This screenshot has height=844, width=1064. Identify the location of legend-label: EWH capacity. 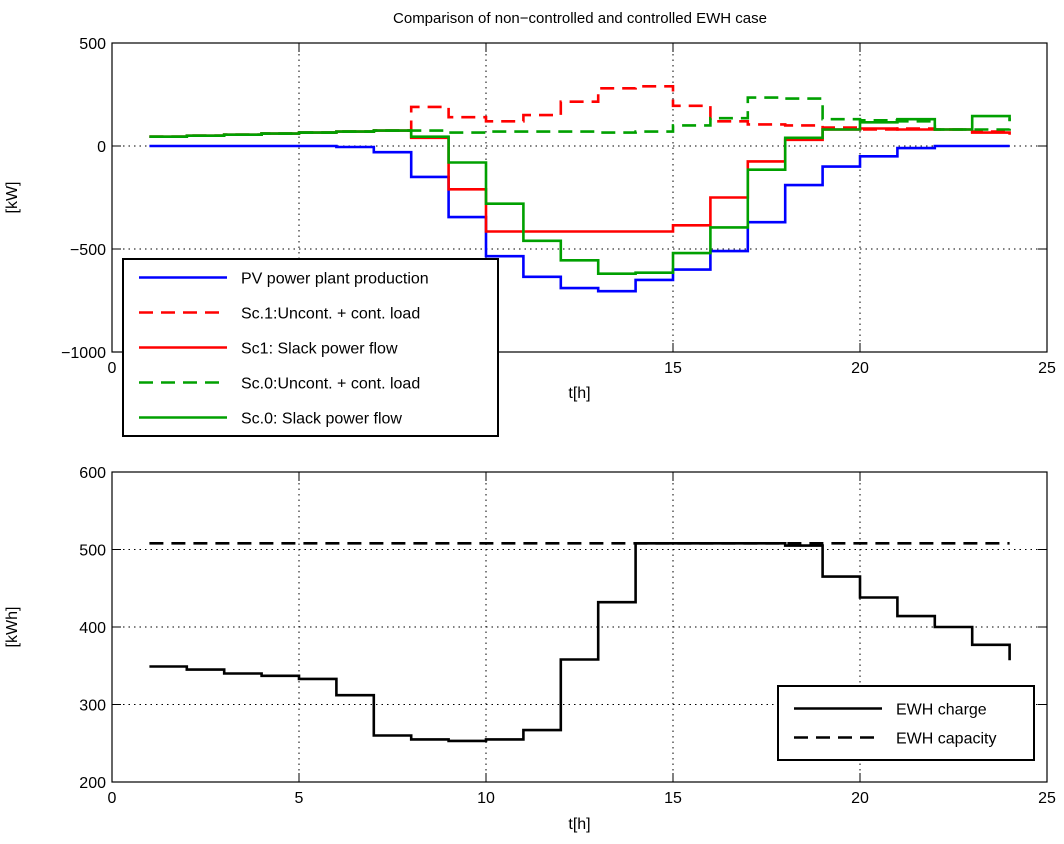
(946, 739).